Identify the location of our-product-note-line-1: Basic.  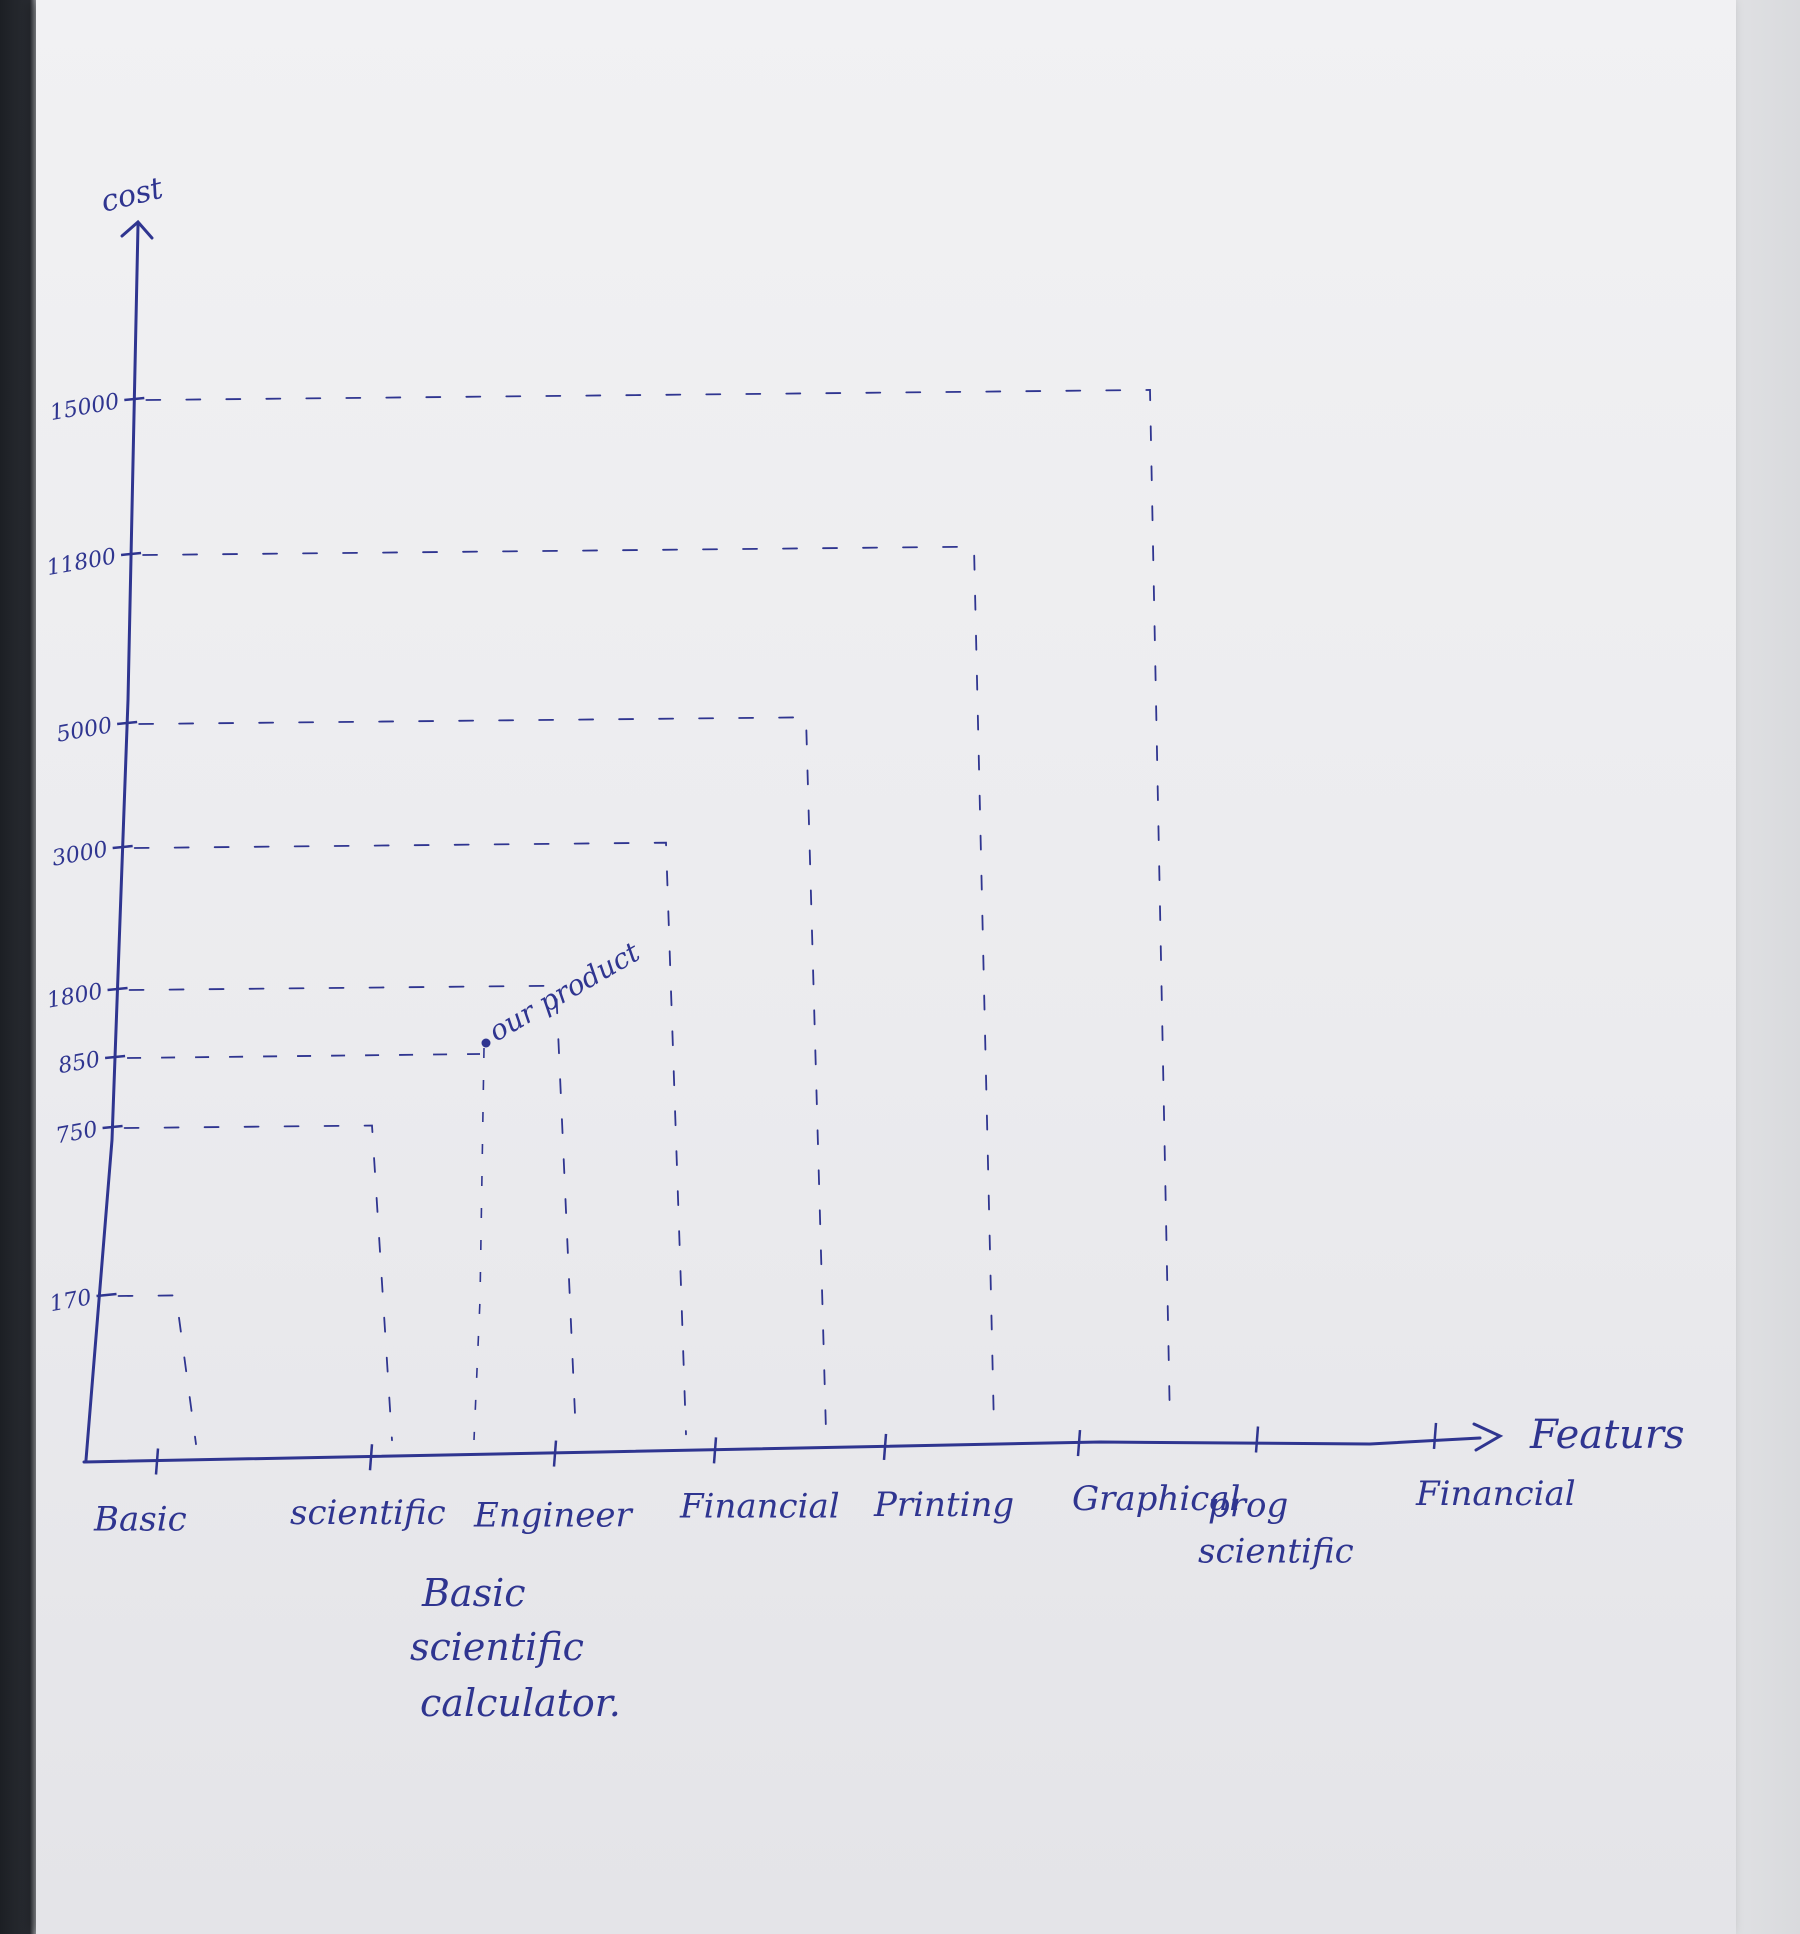
(473, 1593).